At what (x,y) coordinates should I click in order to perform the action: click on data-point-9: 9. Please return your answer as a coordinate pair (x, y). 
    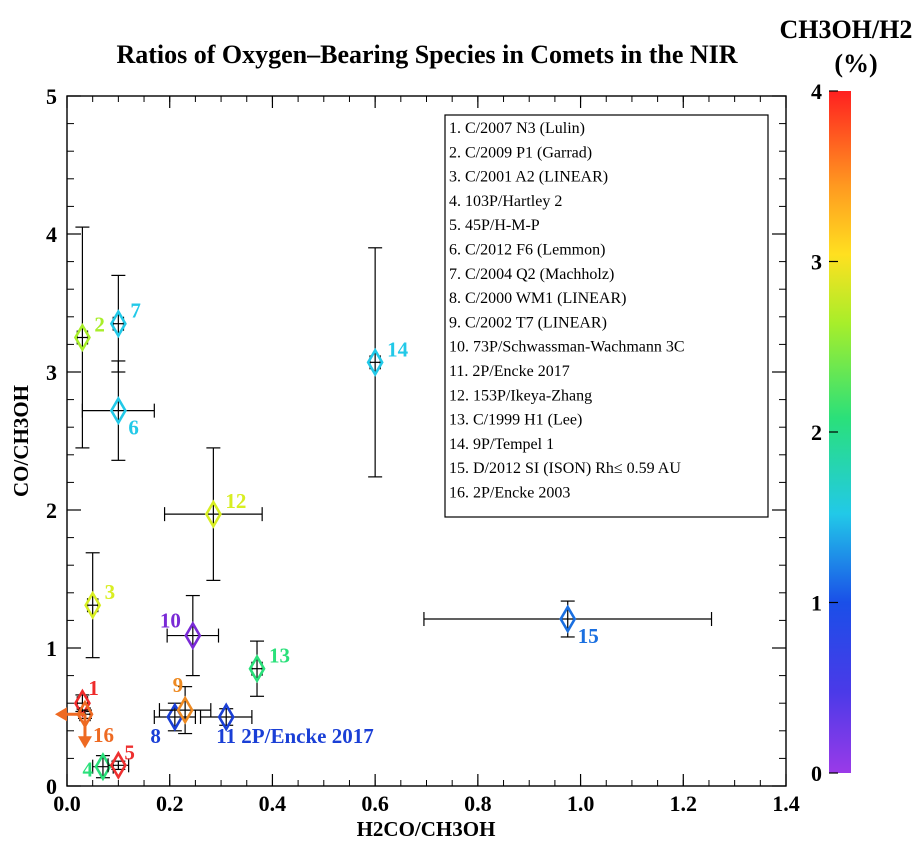
    Looking at the image, I should click on (185, 704).